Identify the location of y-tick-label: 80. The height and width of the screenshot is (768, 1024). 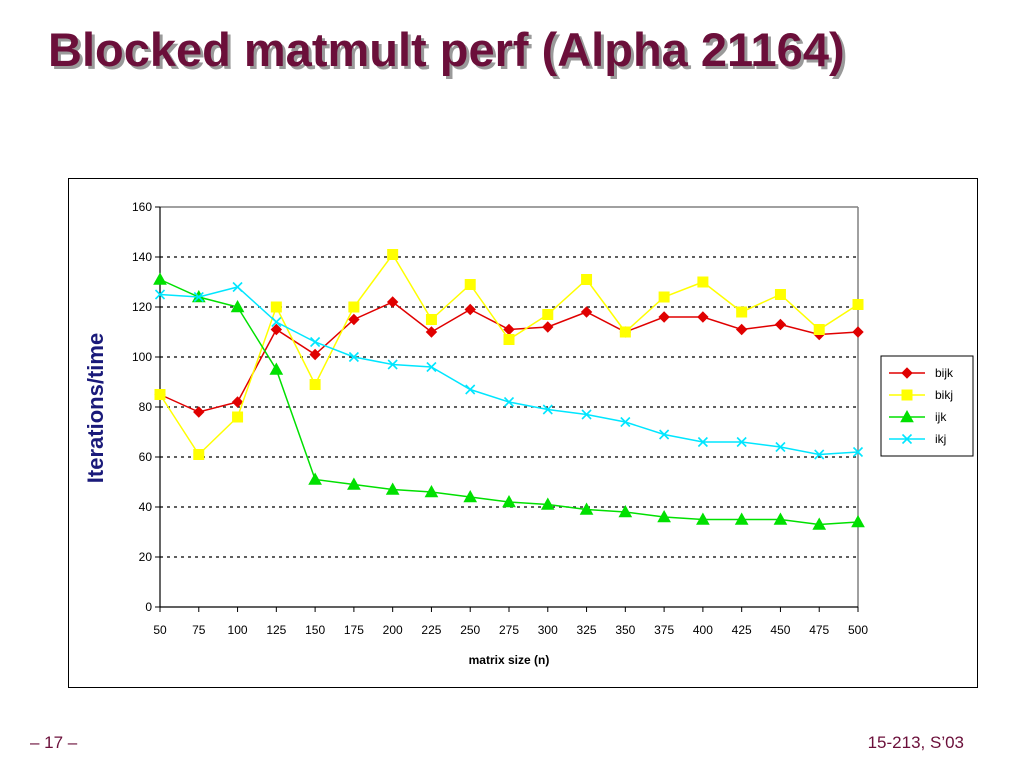
(146, 407).